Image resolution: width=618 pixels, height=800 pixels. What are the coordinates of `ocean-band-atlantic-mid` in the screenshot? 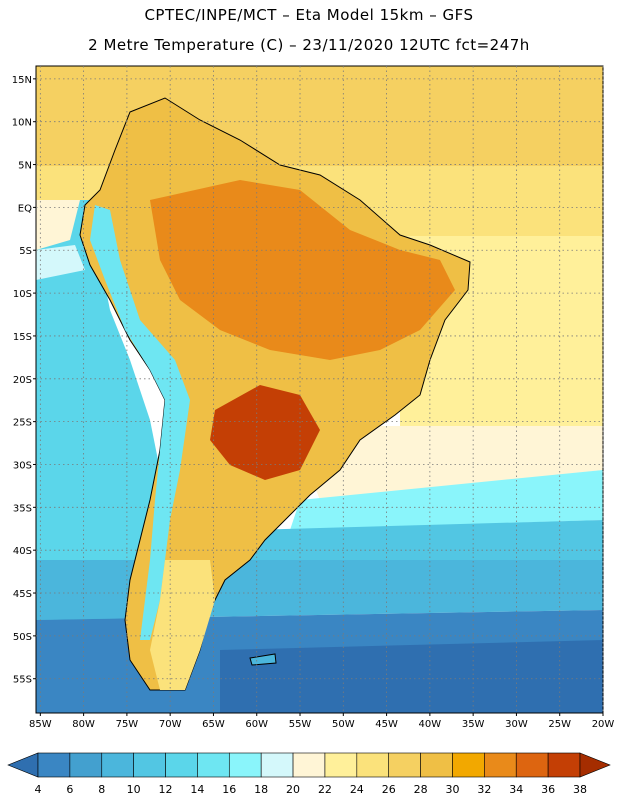 It's located at (446, 463).